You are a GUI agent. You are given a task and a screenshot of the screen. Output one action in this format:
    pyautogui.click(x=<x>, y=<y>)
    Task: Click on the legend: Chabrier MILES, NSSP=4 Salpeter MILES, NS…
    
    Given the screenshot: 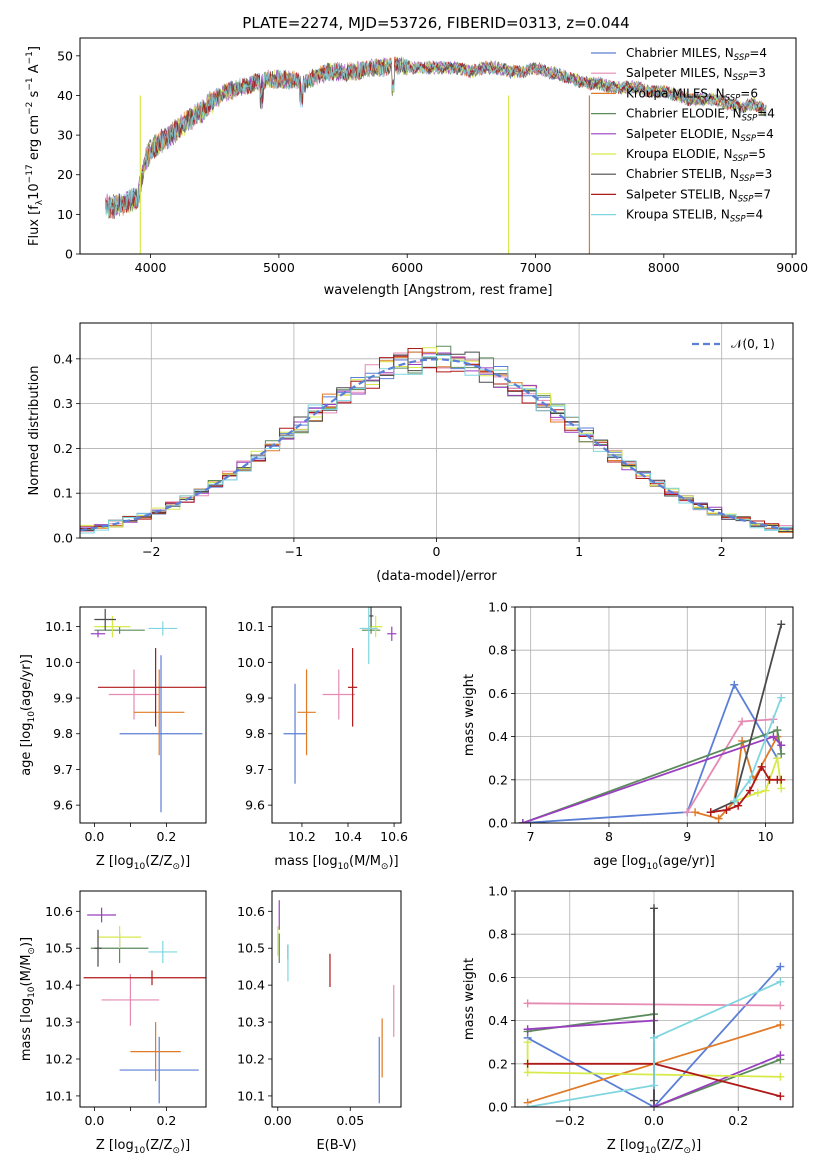 What is the action you would take?
    pyautogui.click(x=683, y=135)
    